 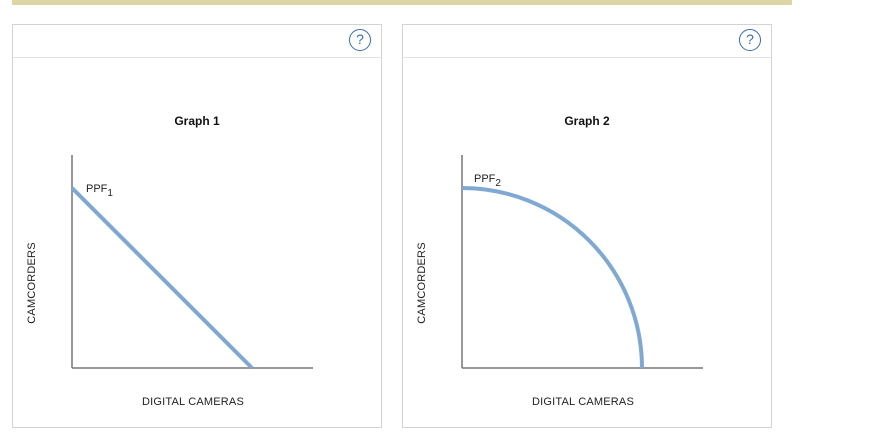 What do you see at coordinates (487, 181) in the screenshot?
I see `ppf-label: PPF2` at bounding box center [487, 181].